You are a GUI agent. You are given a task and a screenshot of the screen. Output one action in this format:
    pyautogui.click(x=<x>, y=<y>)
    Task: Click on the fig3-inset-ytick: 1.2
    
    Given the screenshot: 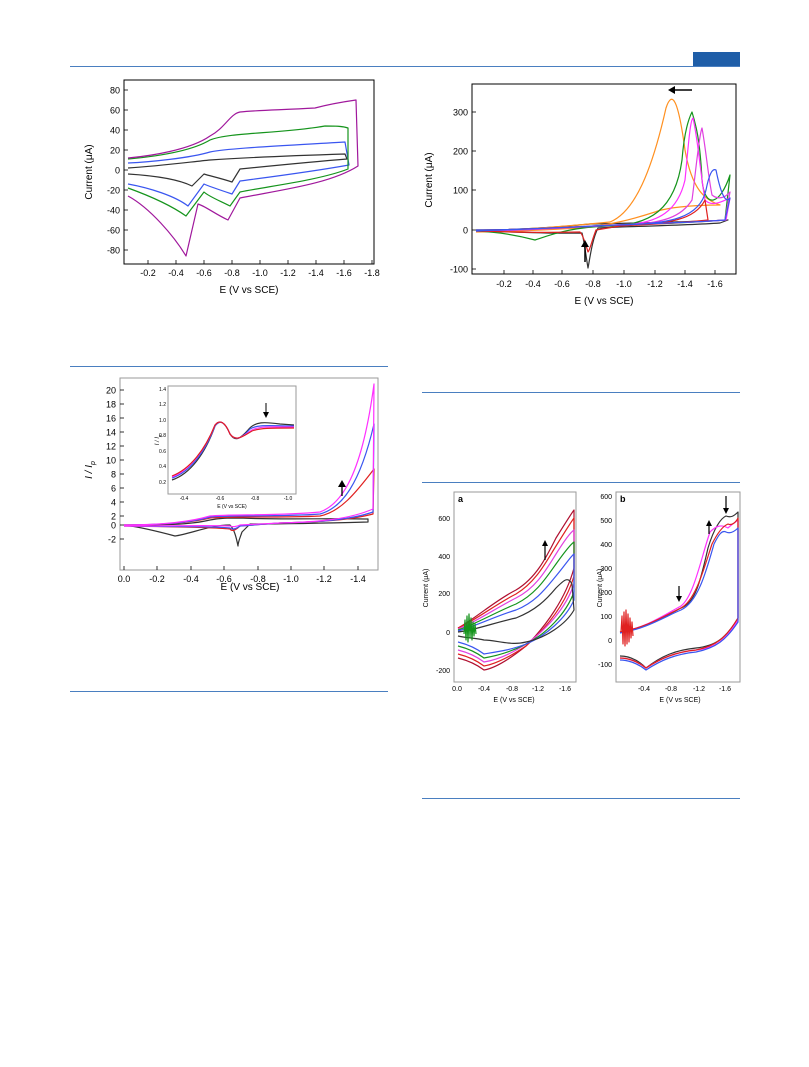 What is the action you would take?
    pyautogui.click(x=162, y=405)
    